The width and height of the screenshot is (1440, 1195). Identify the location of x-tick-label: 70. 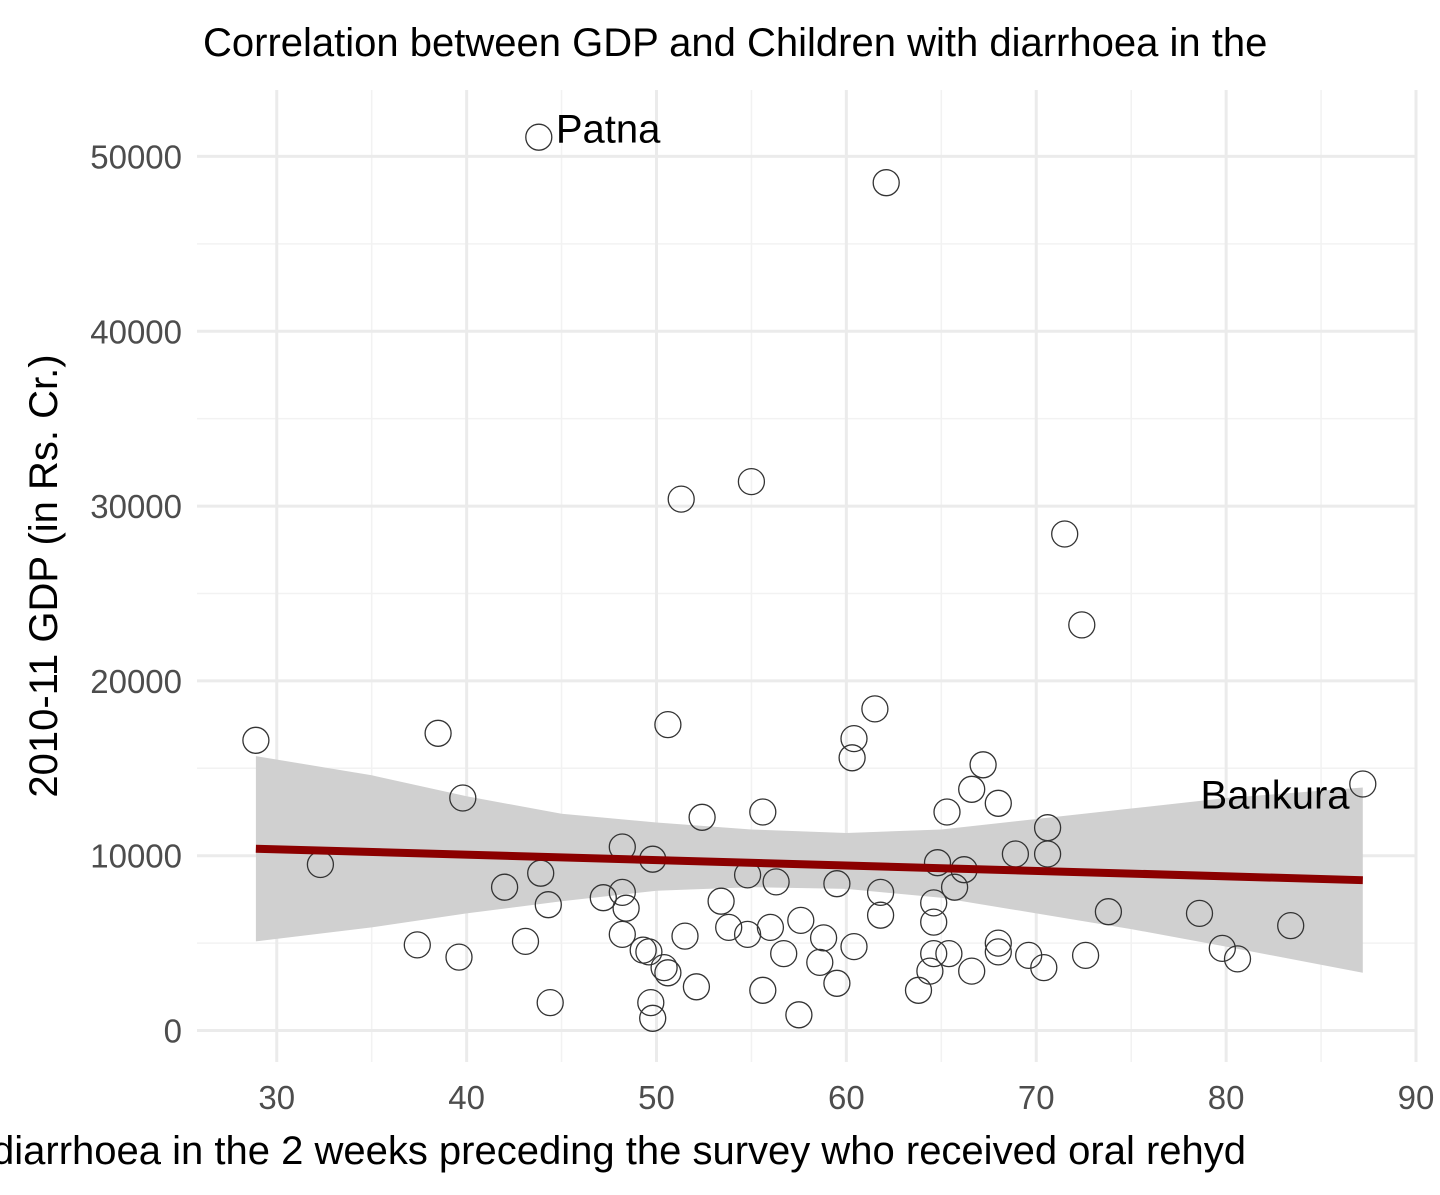
(1036, 1097).